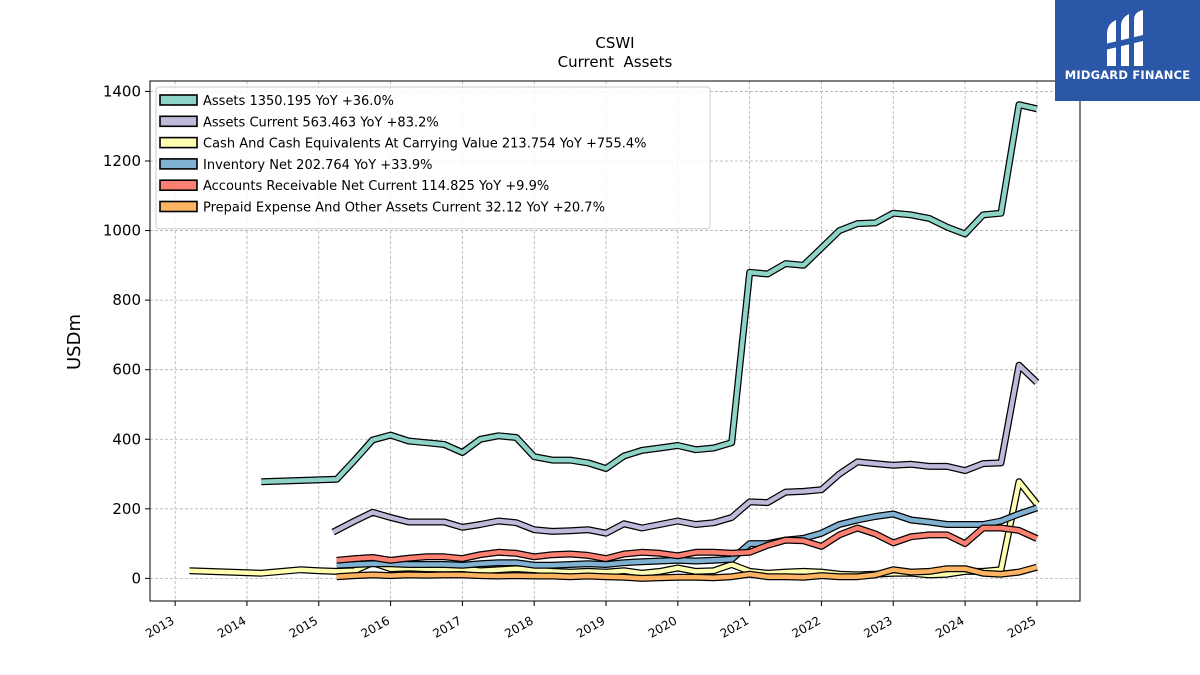 The width and height of the screenshot is (1200, 675). Describe the element at coordinates (126, 300) in the screenshot. I see `y-tick-label: 800` at that location.